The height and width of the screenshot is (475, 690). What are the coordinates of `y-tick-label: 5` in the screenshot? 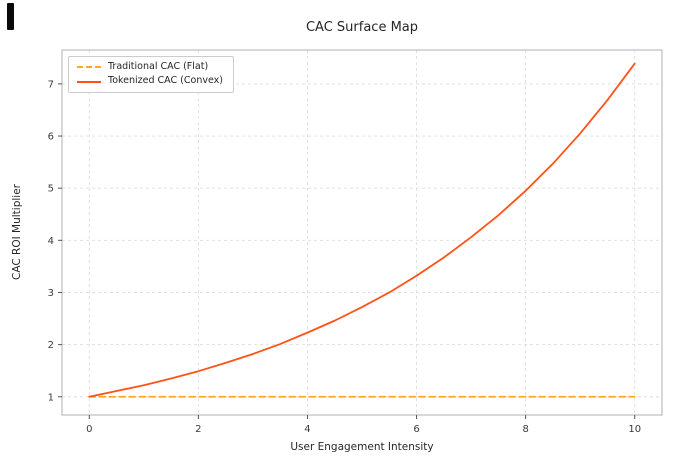 It's located at (51, 189).